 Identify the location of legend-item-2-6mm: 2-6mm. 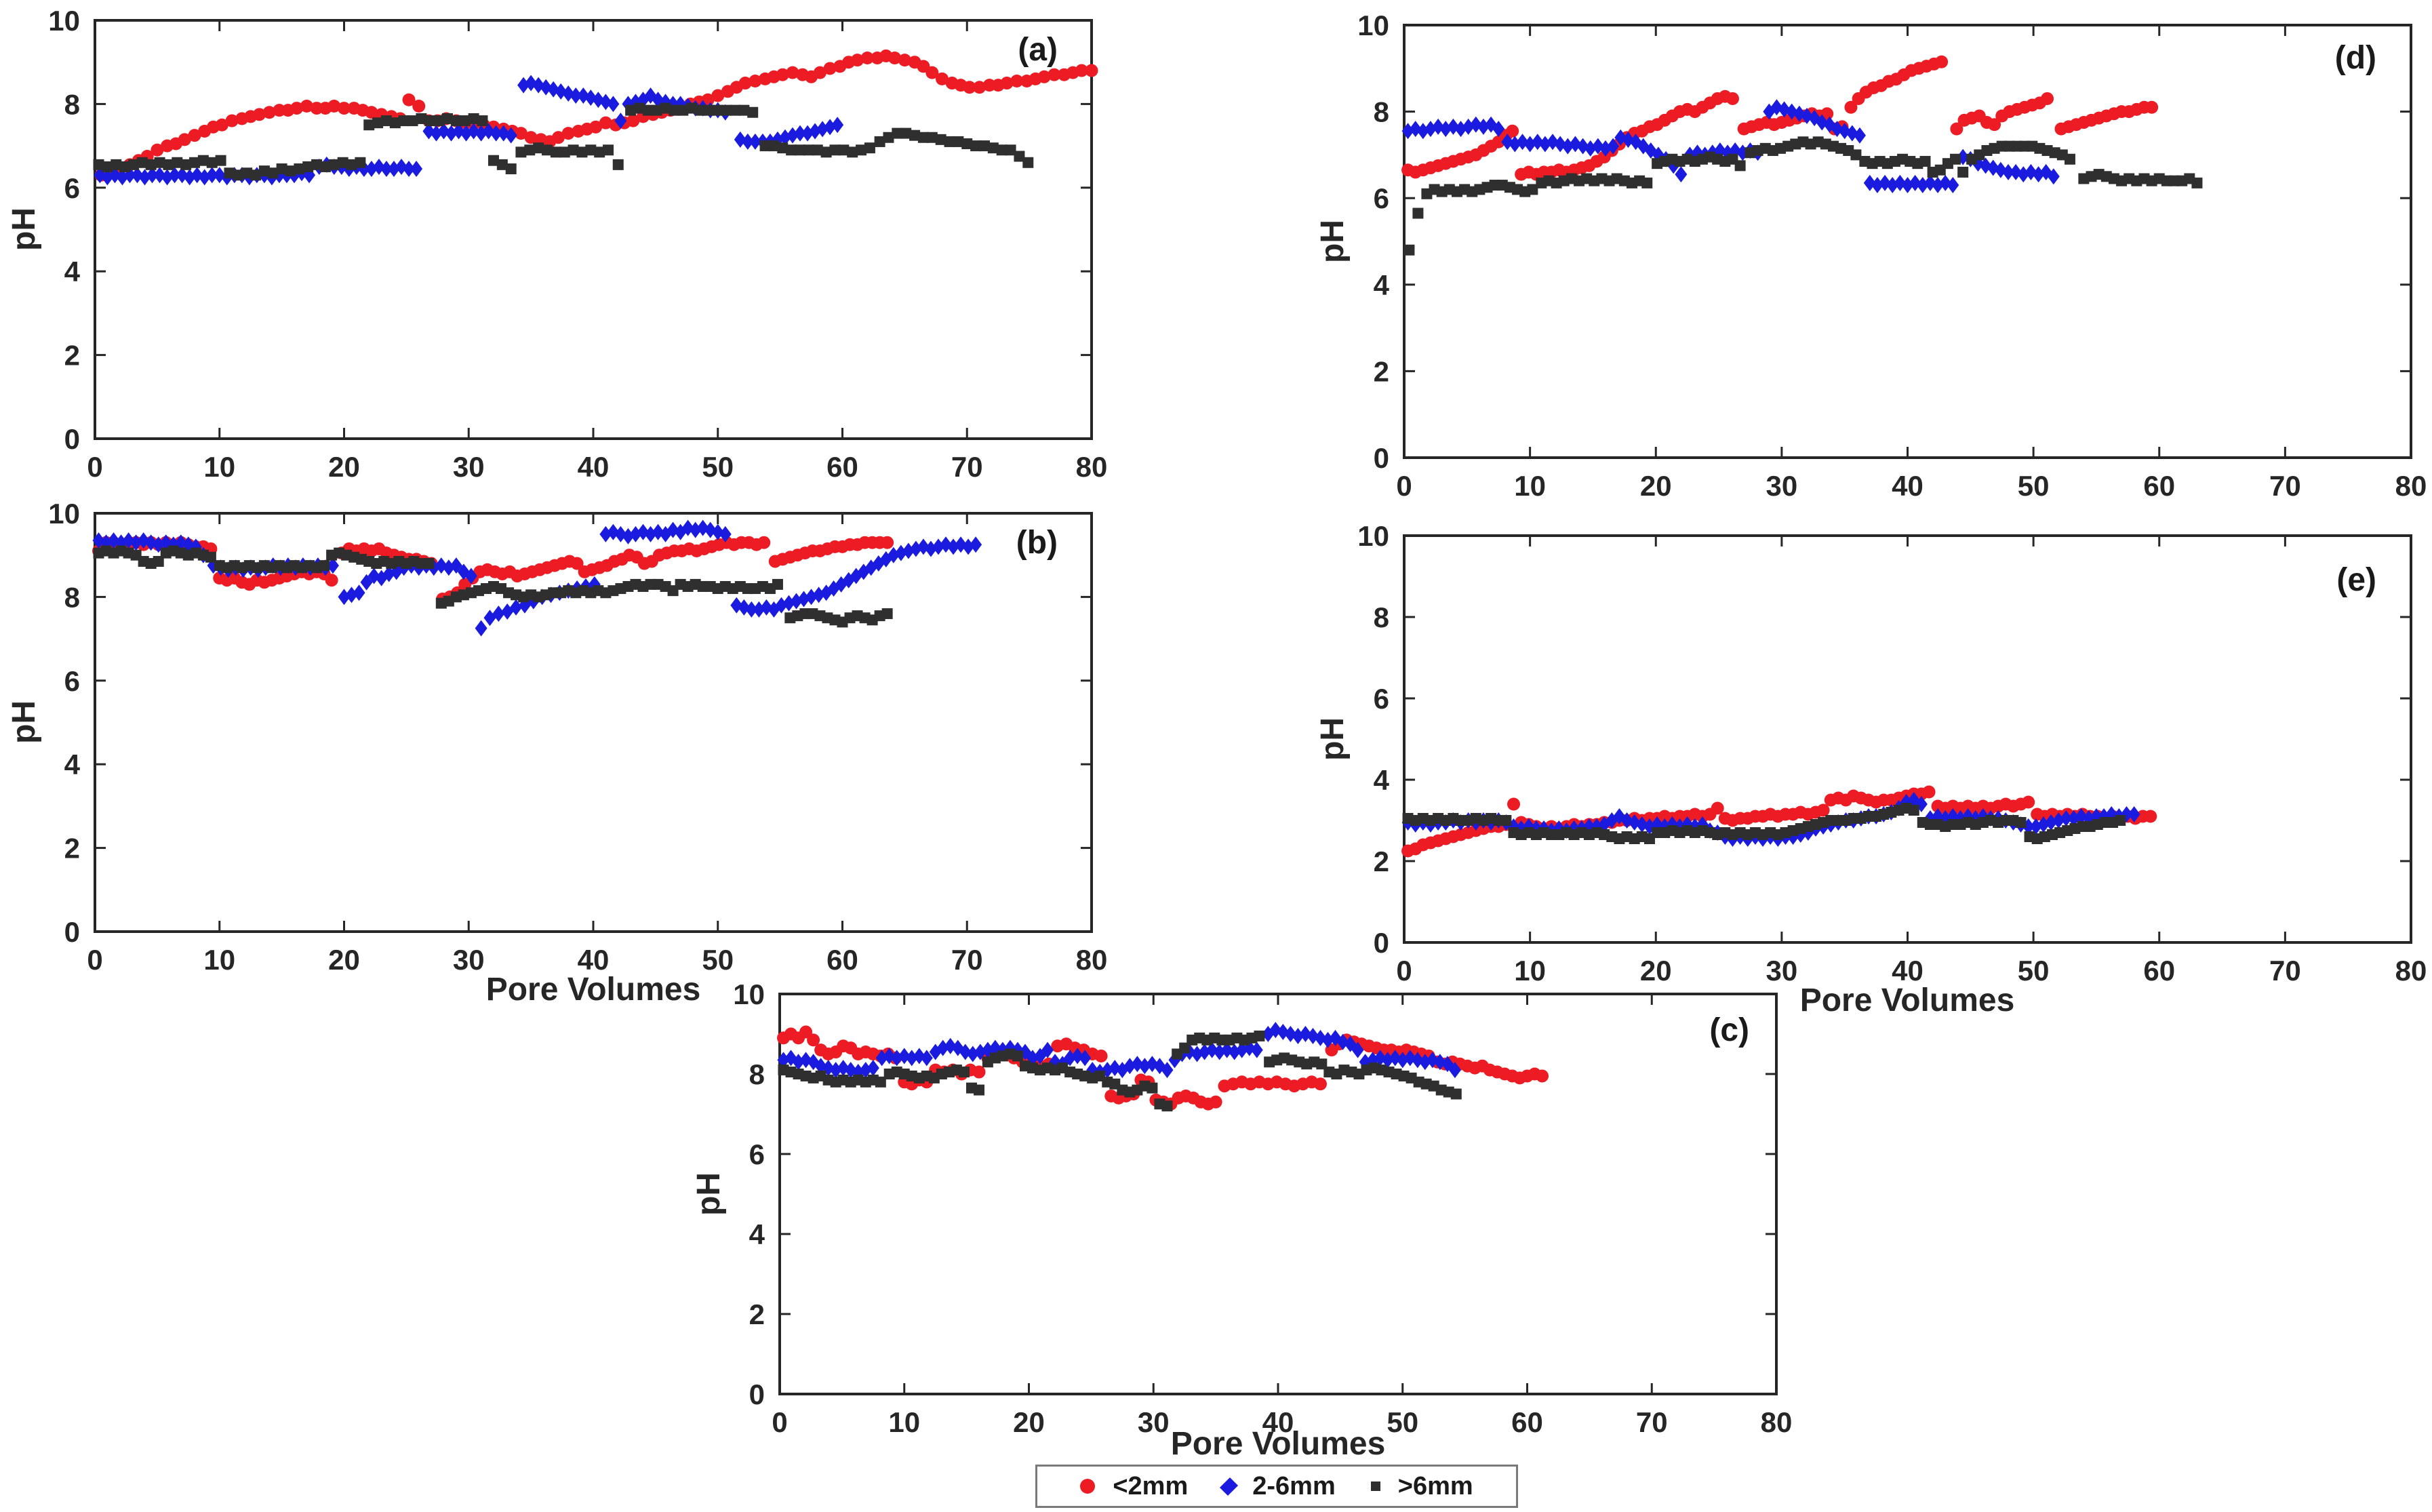
(1278, 1486).